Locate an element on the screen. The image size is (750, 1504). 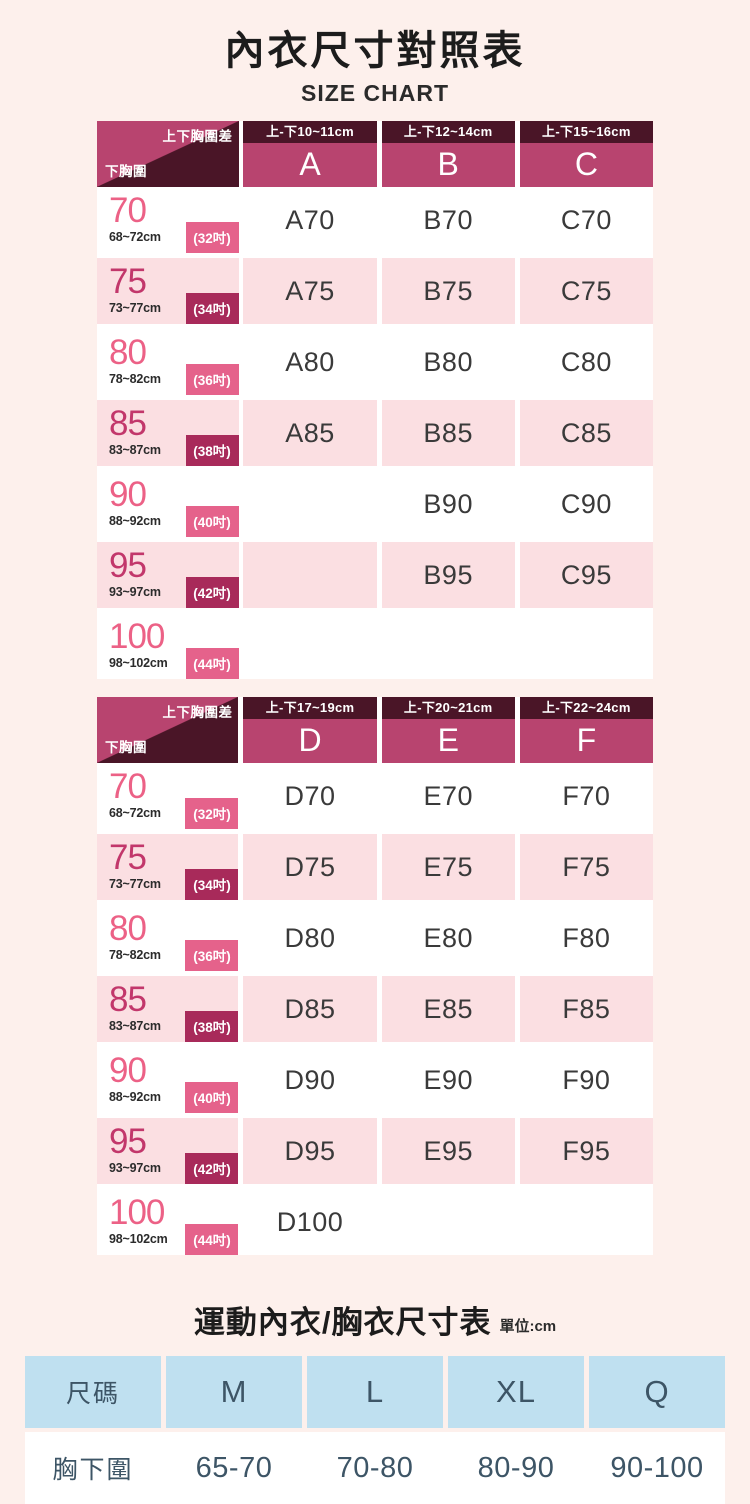
size-cell: F70 is located at coordinates (586, 796).